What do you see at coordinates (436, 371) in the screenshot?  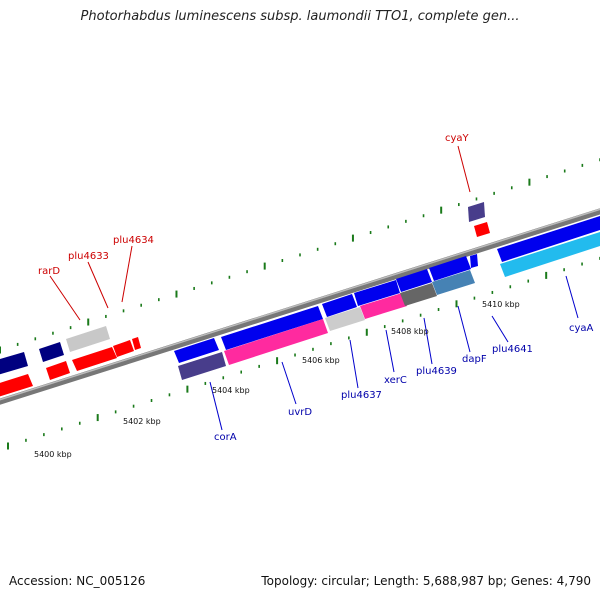 I see `gene-label-plu4639: plu4639` at bounding box center [436, 371].